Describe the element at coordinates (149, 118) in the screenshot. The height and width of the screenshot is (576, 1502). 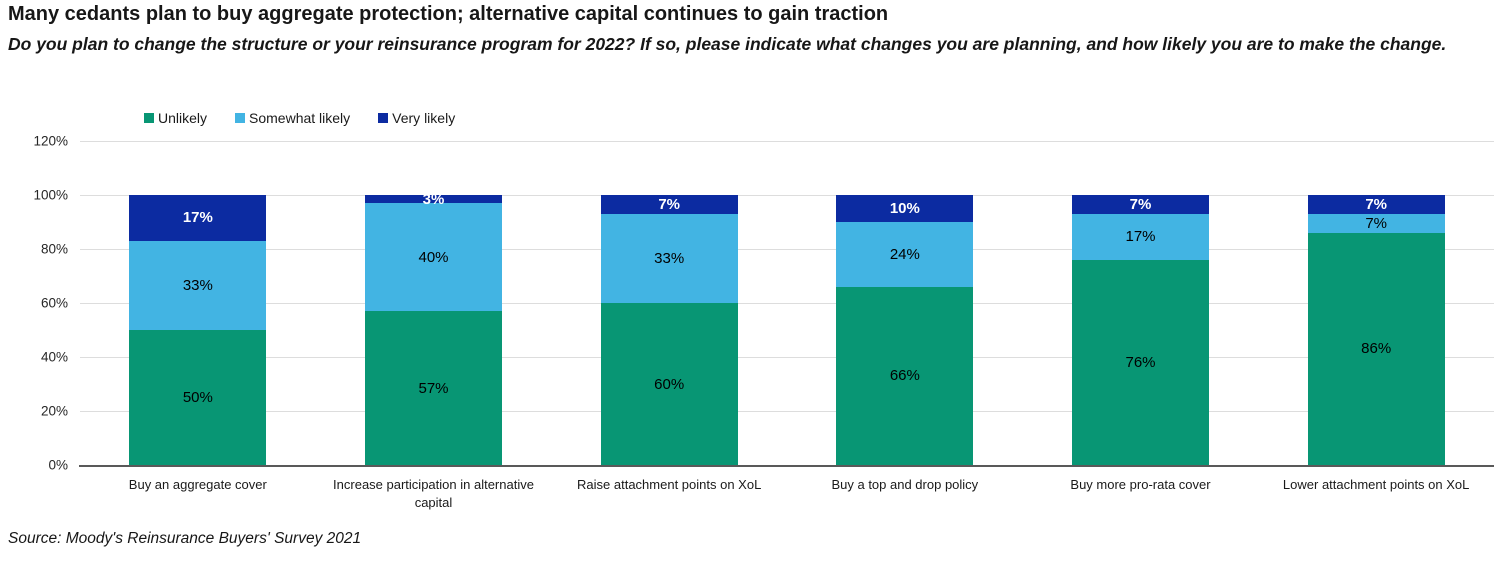
I see `legend-swatch-unlikely` at that location.